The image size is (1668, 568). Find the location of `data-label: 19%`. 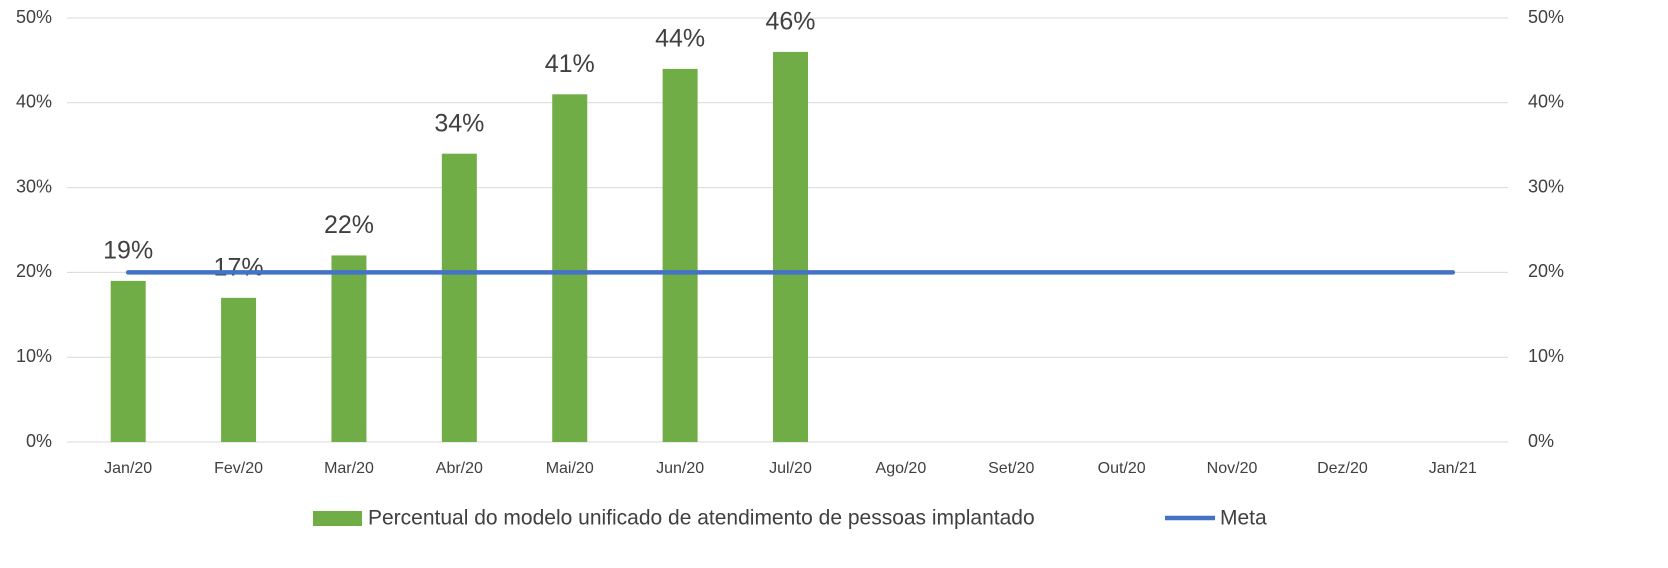

data-label: 19% is located at coordinates (128, 250).